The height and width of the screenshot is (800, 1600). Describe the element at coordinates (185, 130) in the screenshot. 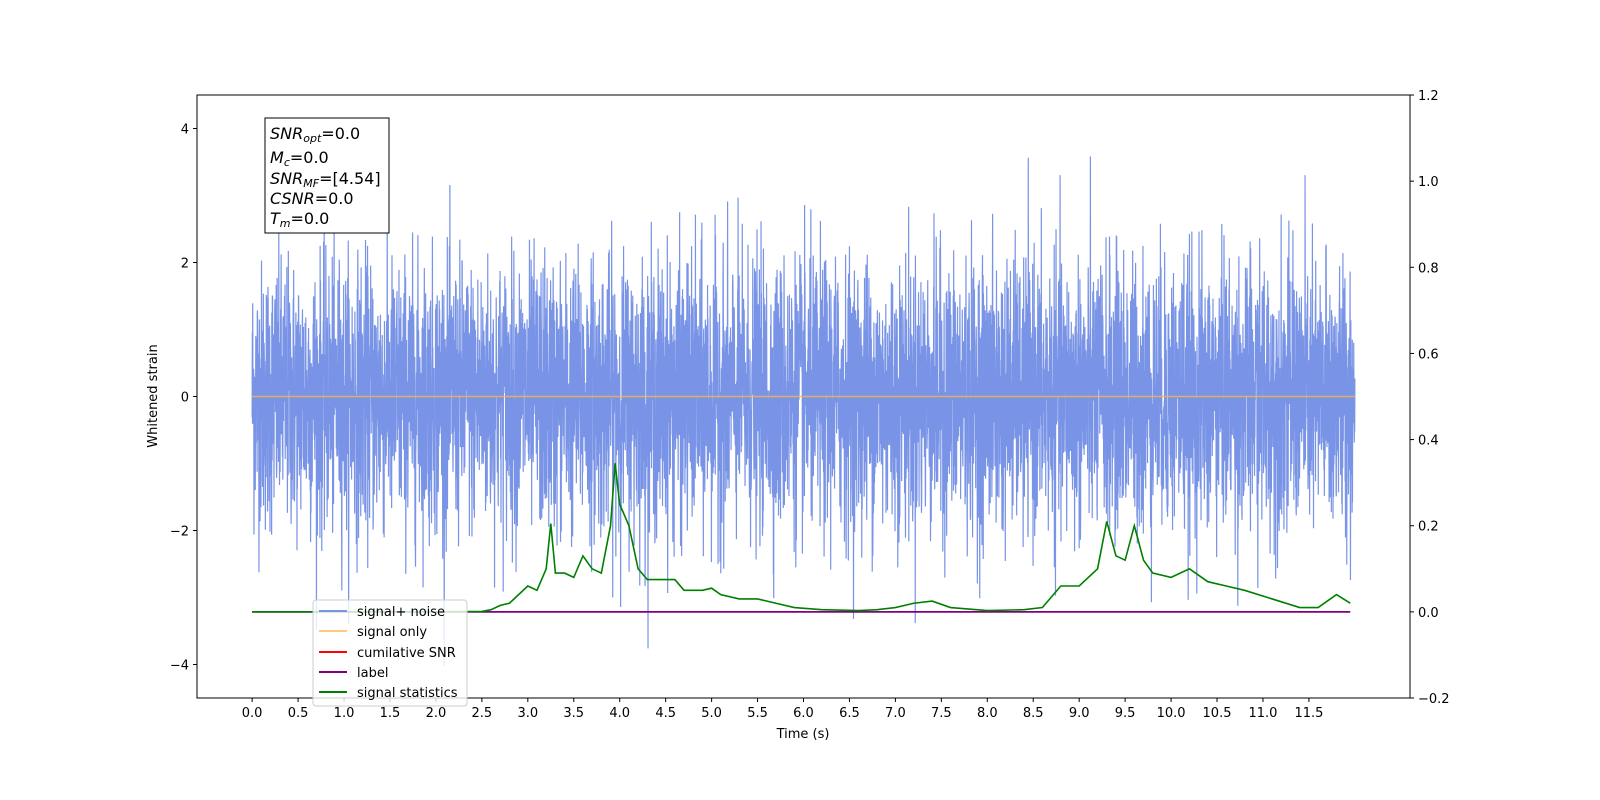

I see `y-tick-label: 4` at that location.